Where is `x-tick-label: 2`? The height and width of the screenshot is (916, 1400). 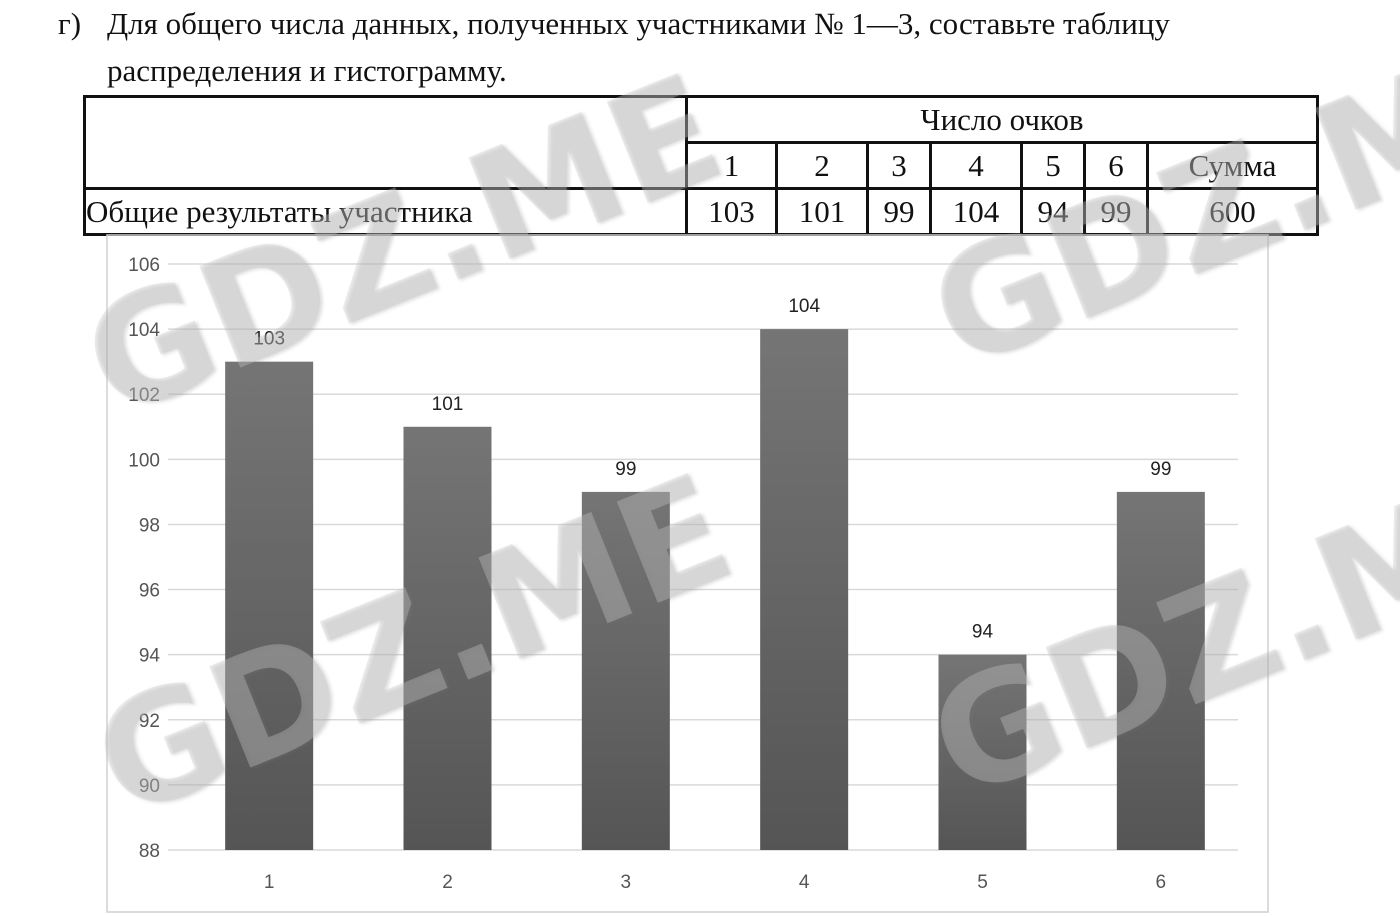 x-tick-label: 2 is located at coordinates (447, 882).